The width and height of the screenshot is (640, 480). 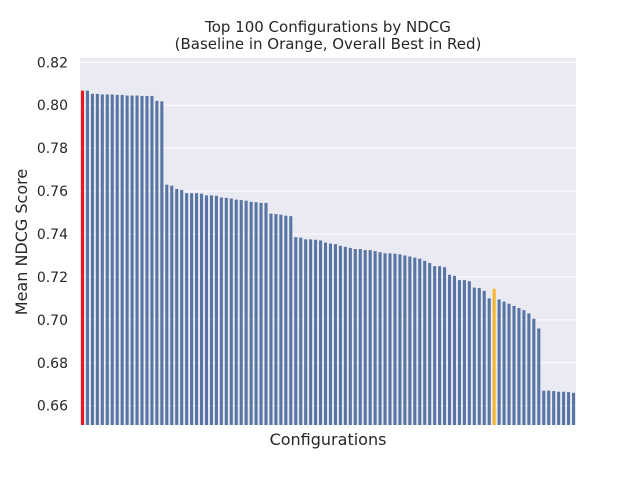 I want to click on bar-best, so click(x=82, y=258).